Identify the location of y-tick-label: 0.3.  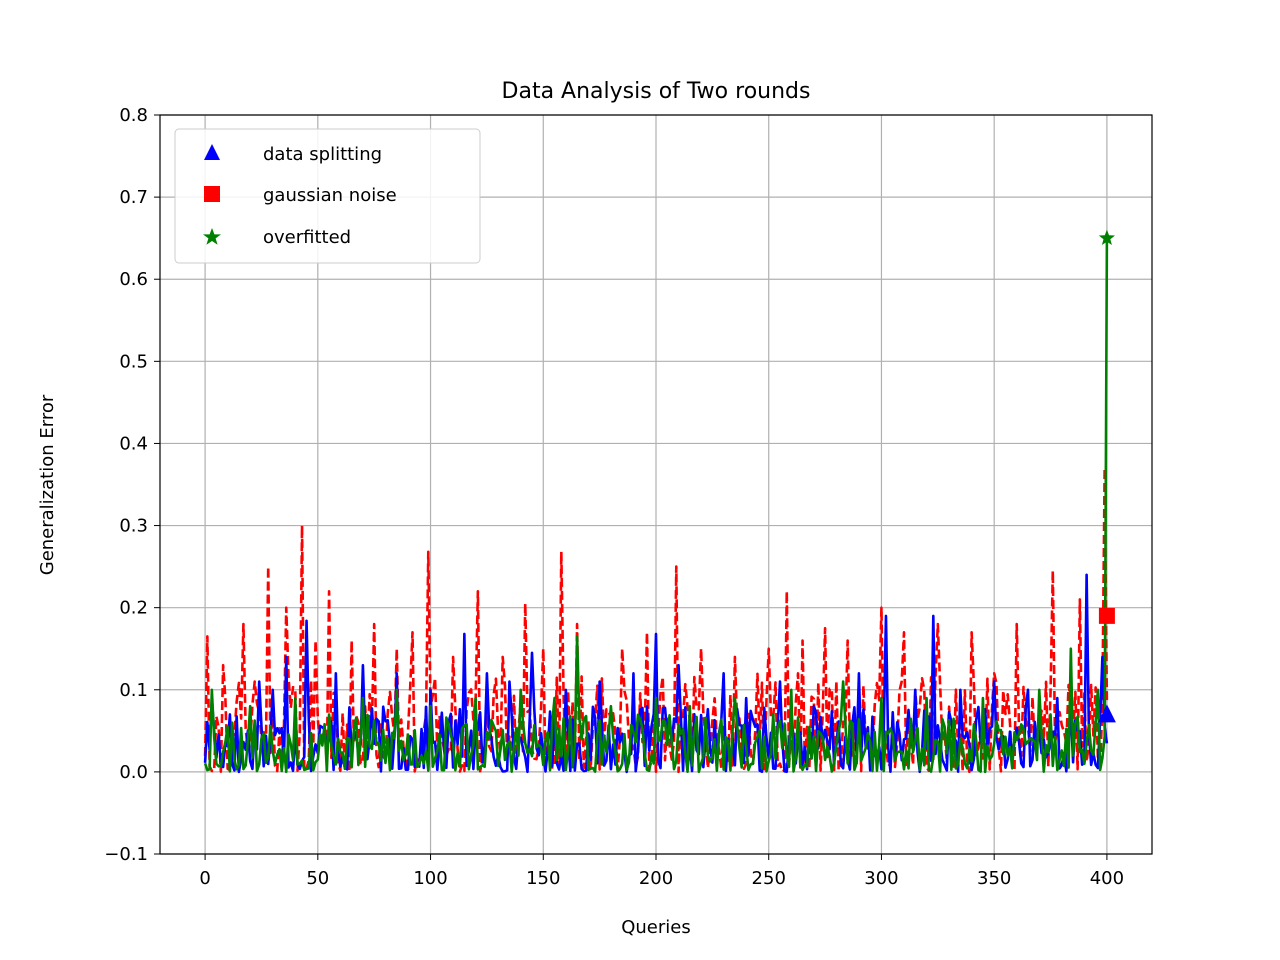
(133, 526).